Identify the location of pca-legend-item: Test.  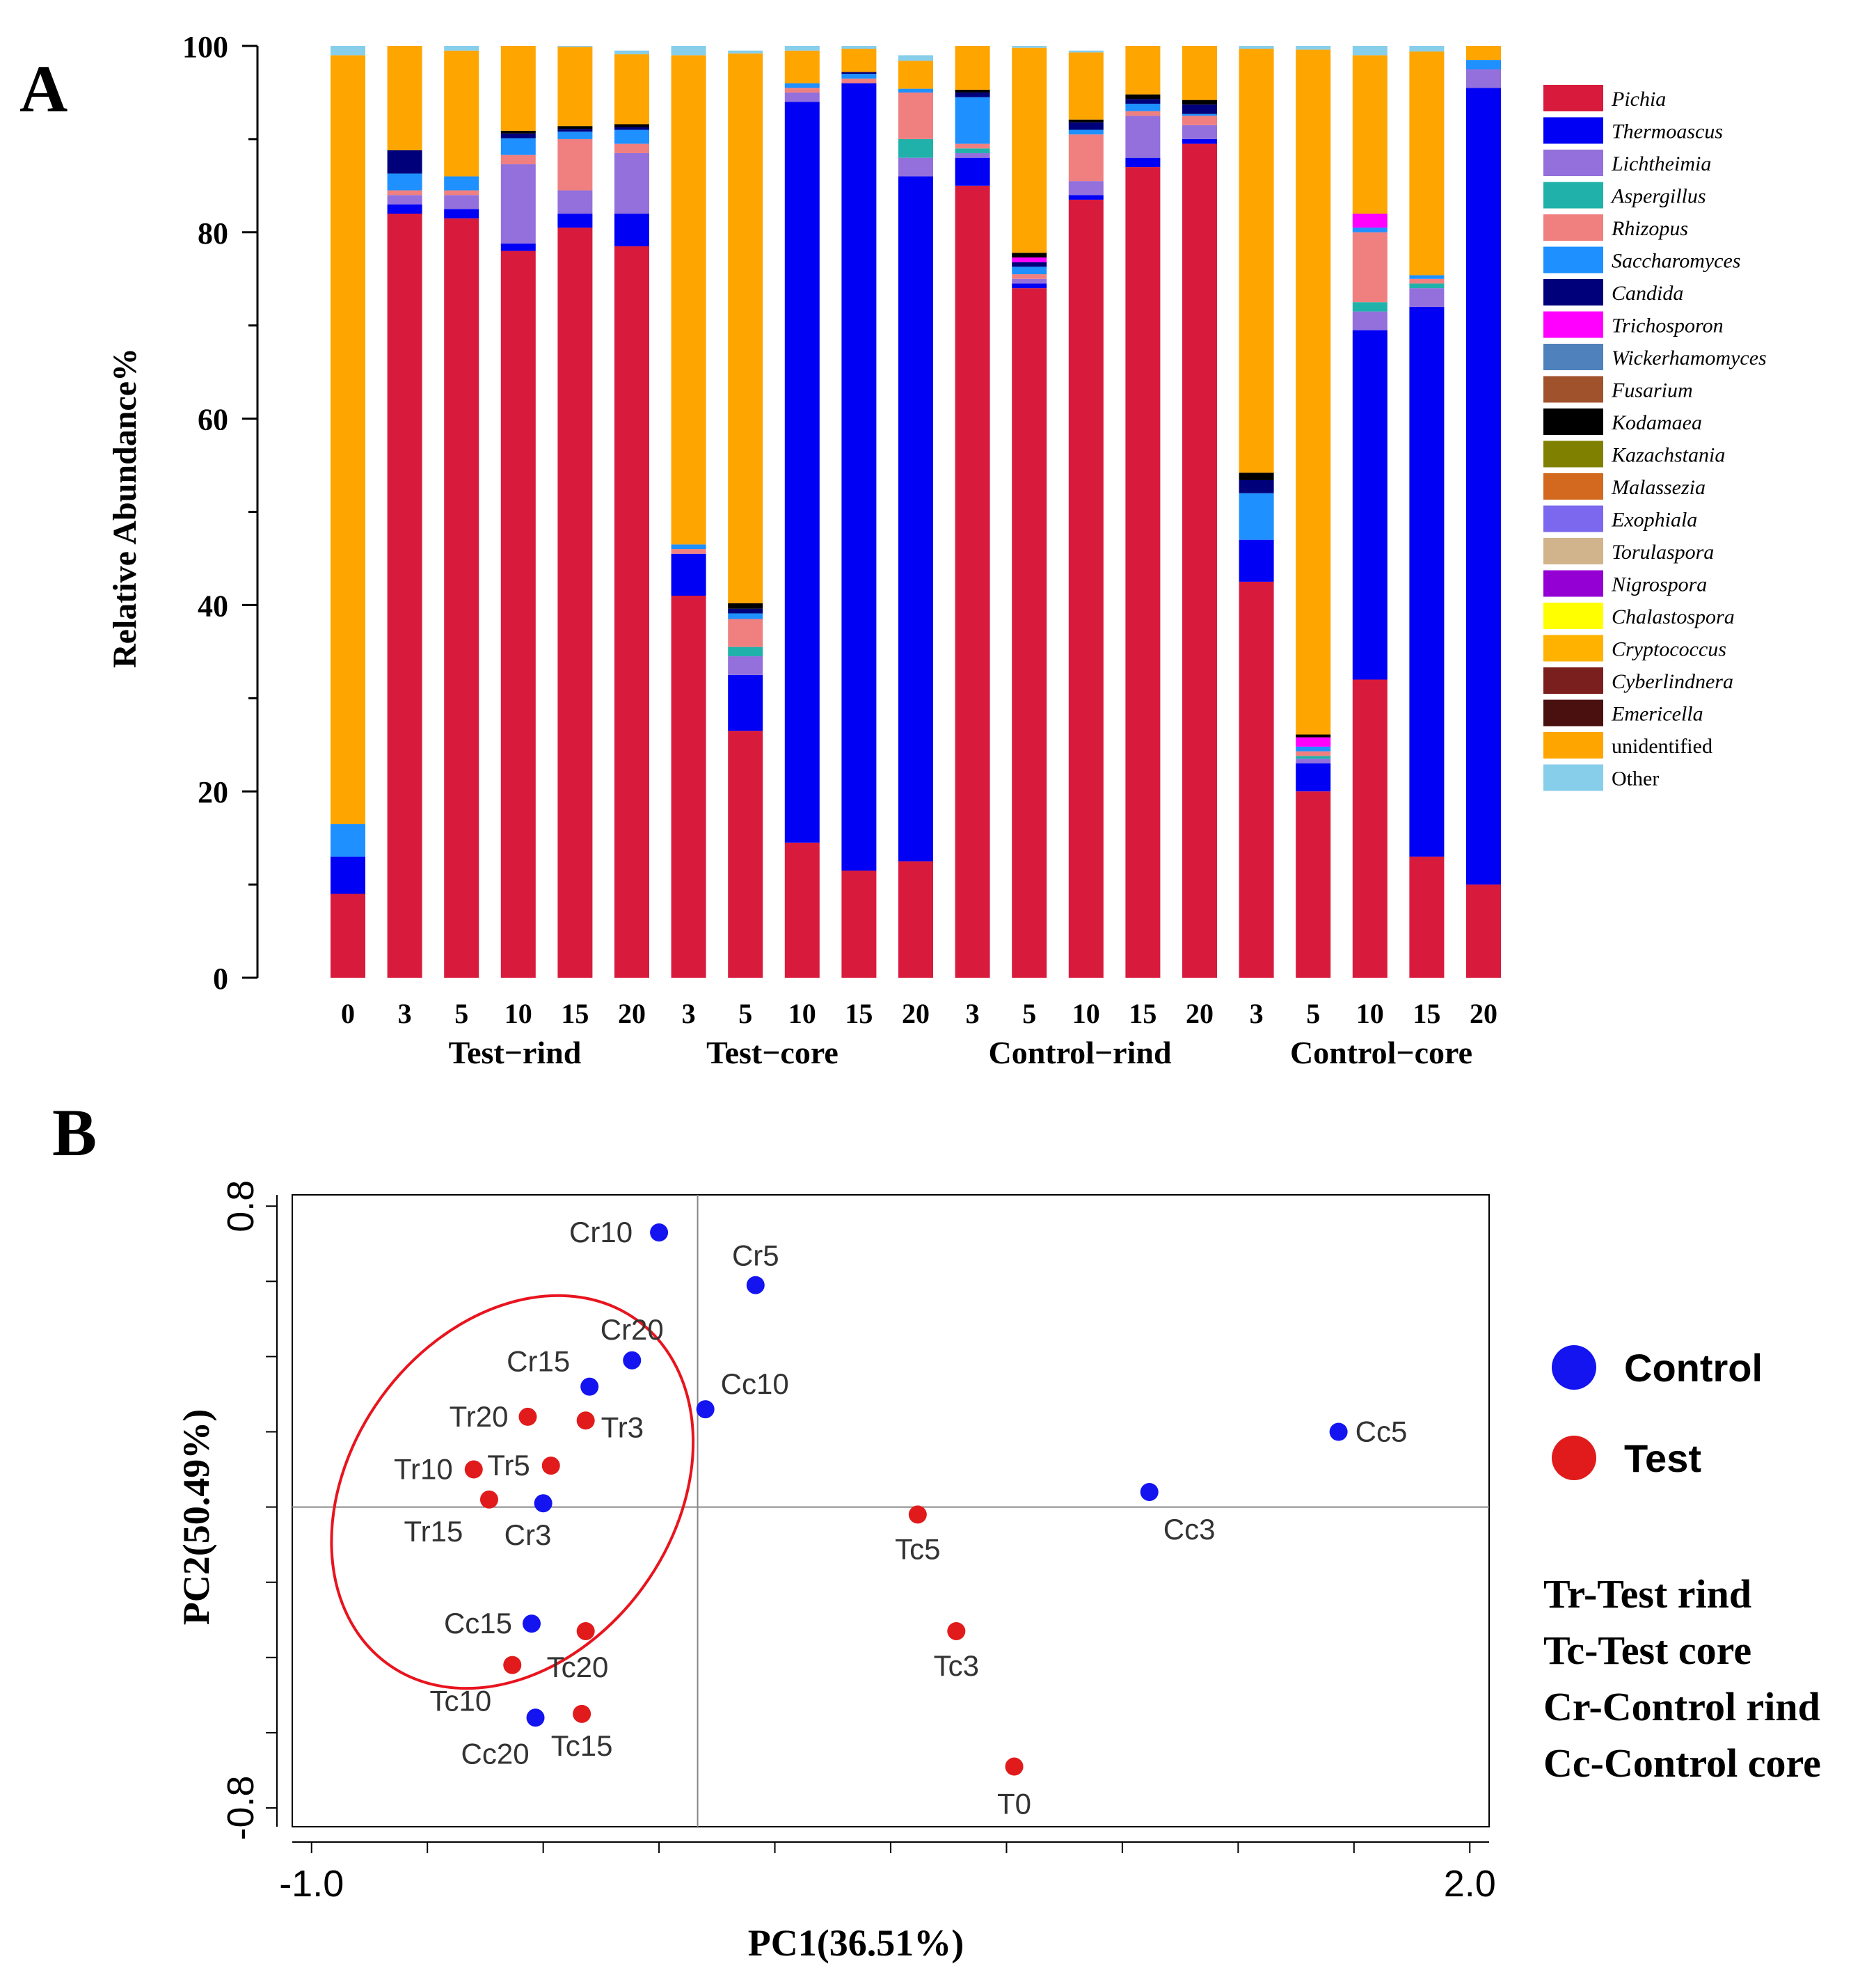
(1626, 1458).